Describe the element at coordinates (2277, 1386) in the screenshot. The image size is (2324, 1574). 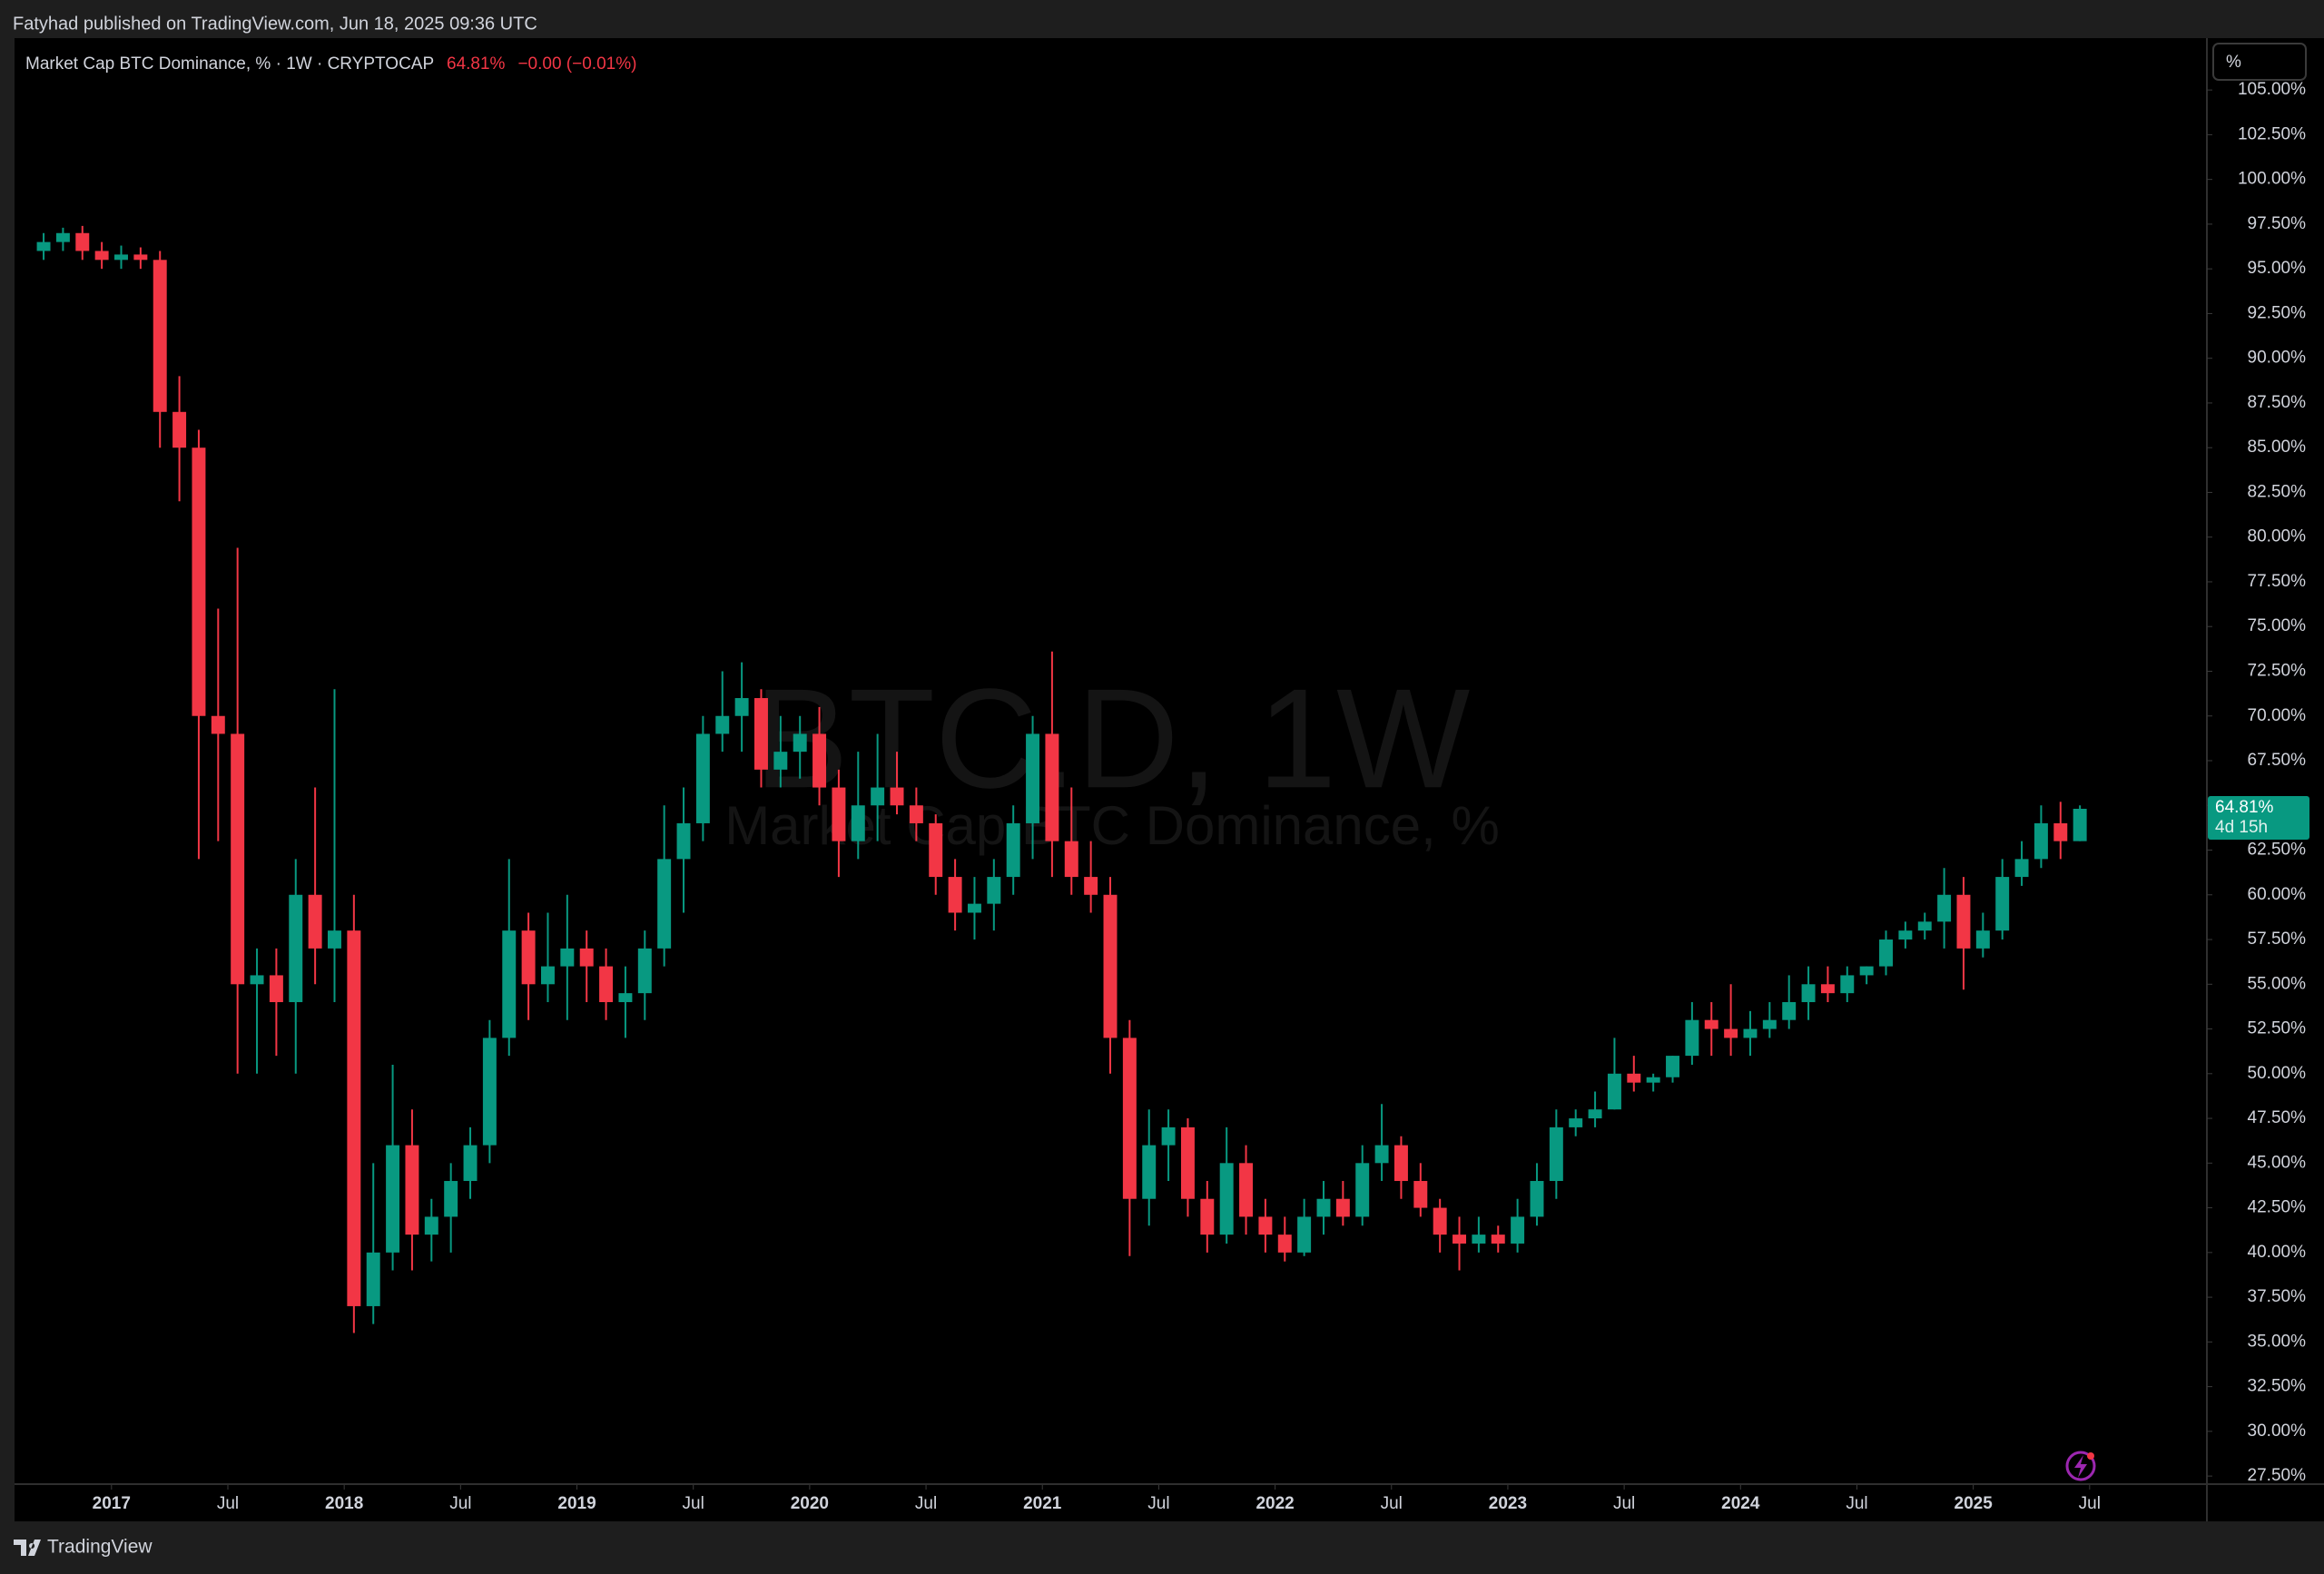
I see `y-tick-label: 32.50%` at that location.